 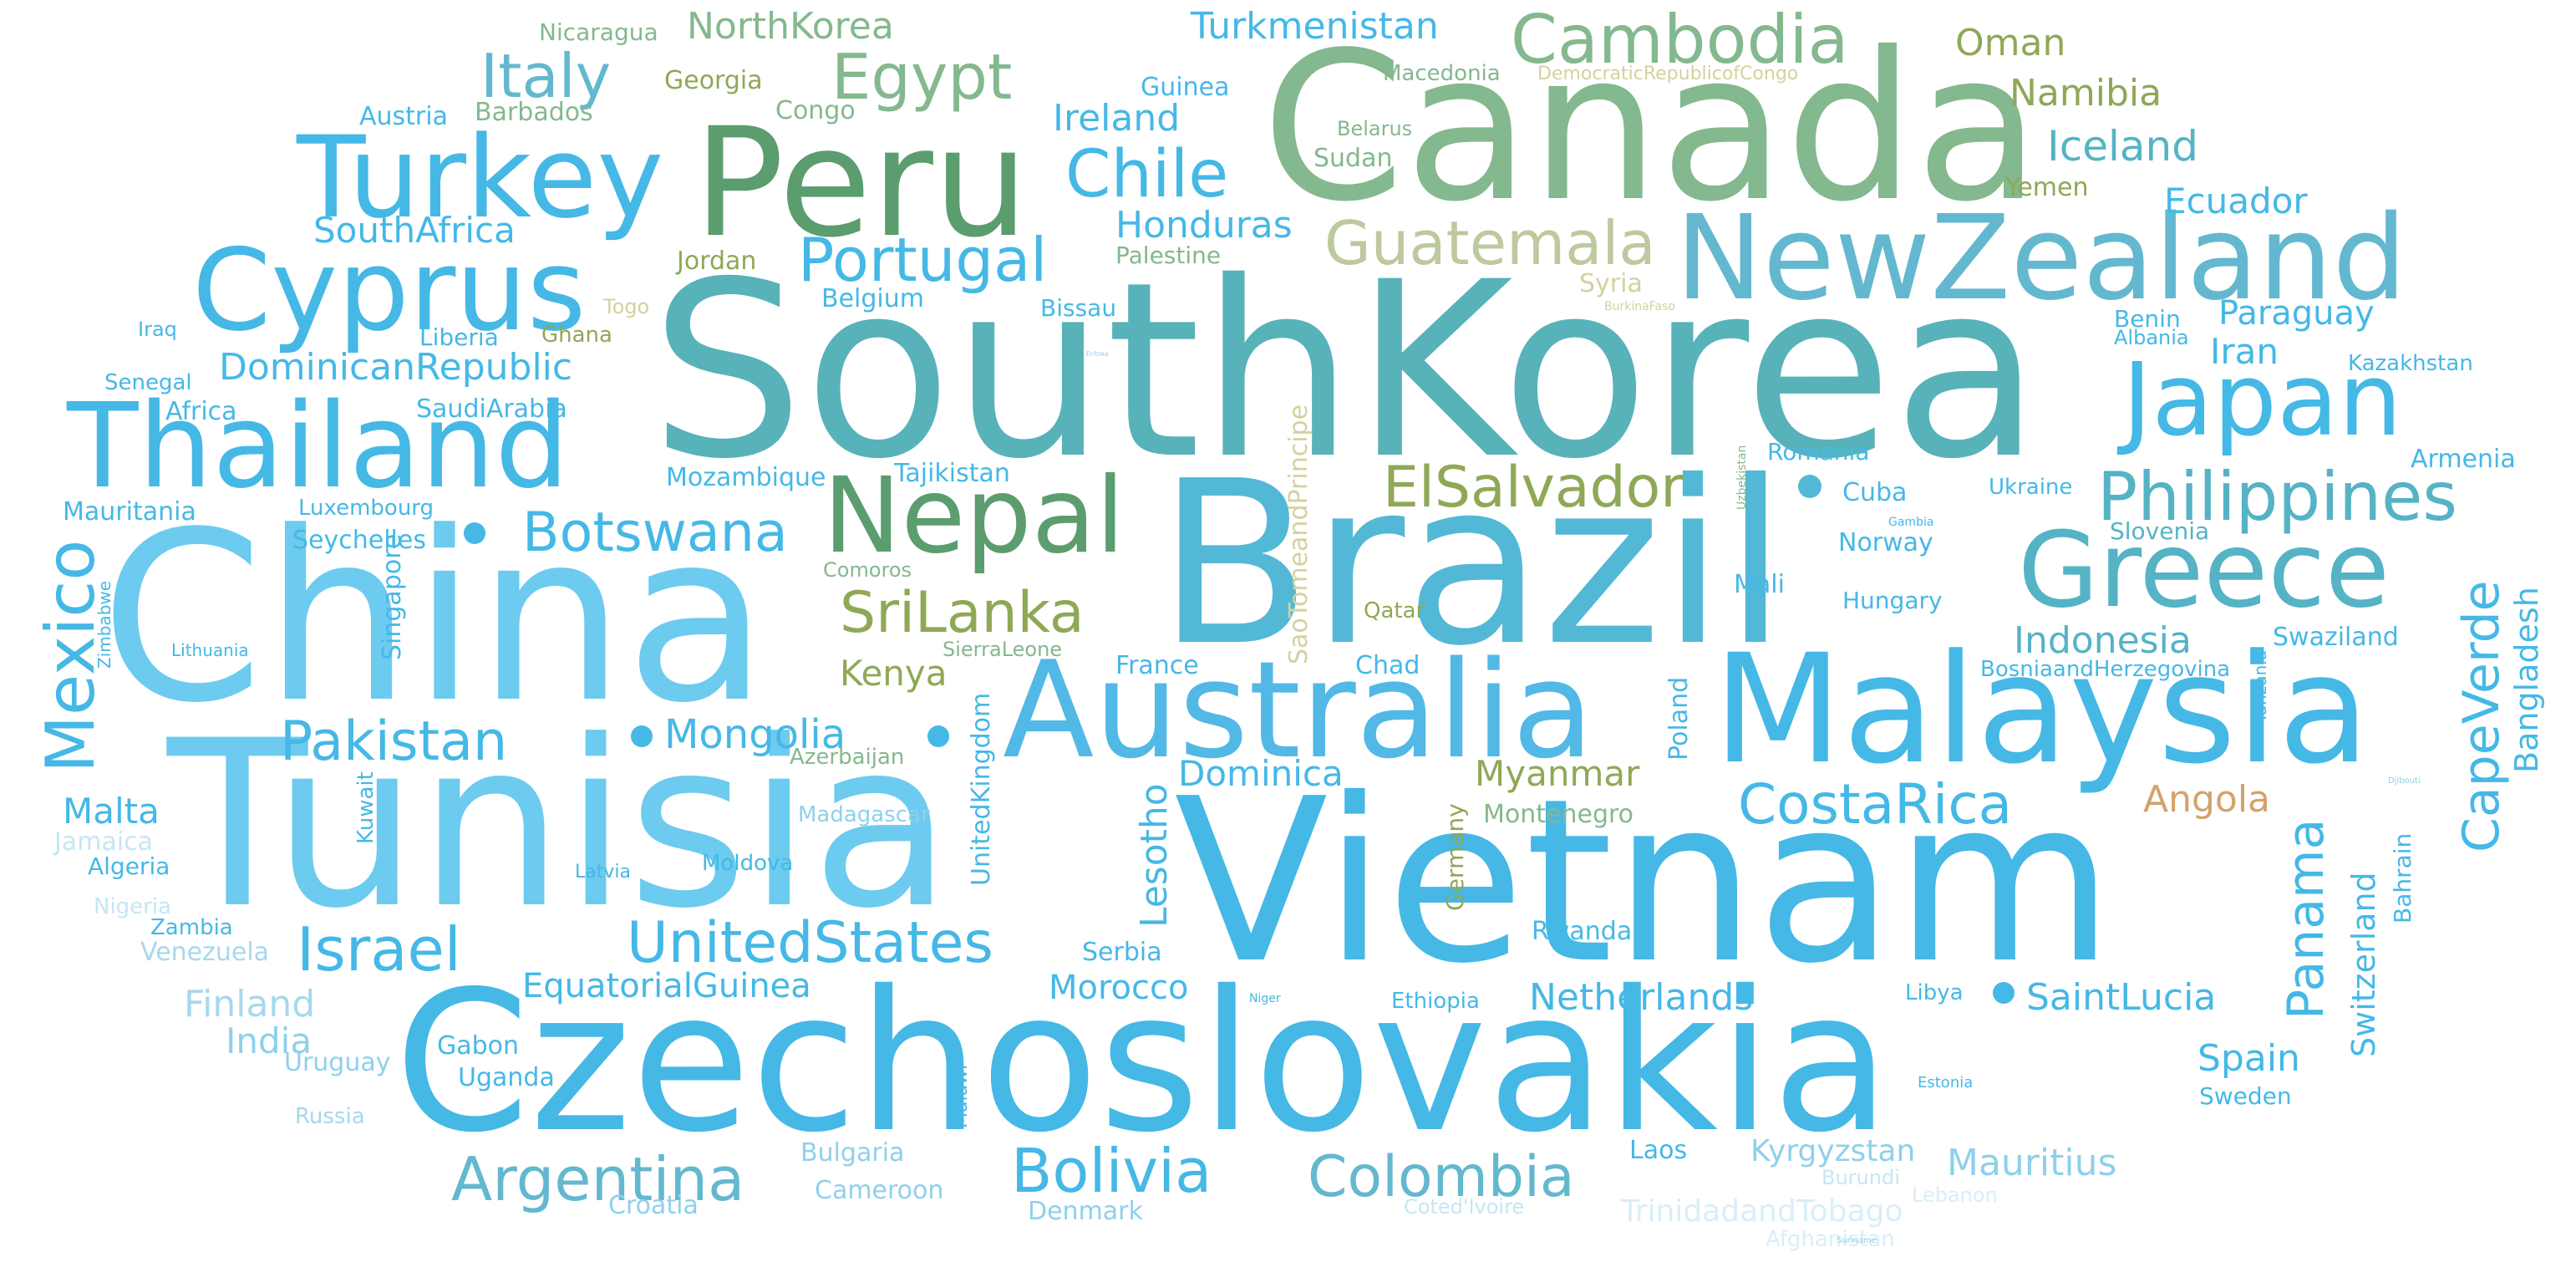 What do you see at coordinates (546, 76) in the screenshot?
I see `word-italy: Italy` at bounding box center [546, 76].